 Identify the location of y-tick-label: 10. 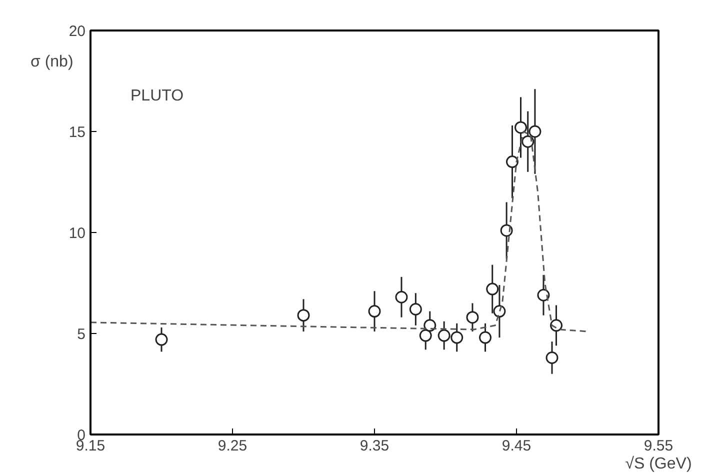
(77, 233).